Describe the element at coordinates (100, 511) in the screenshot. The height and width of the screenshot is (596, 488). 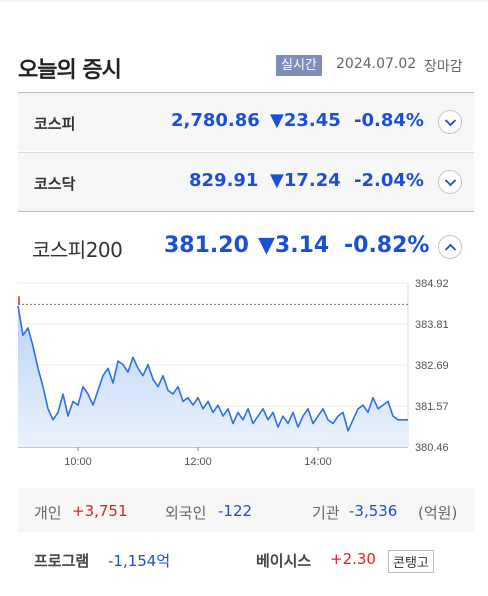
I see `individual-value: +3,751` at that location.